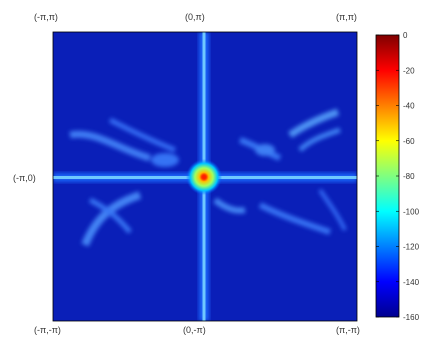 The width and height of the screenshot is (431, 341). What do you see at coordinates (265, 150) in the screenshot?
I see `blob-right` at bounding box center [265, 150].